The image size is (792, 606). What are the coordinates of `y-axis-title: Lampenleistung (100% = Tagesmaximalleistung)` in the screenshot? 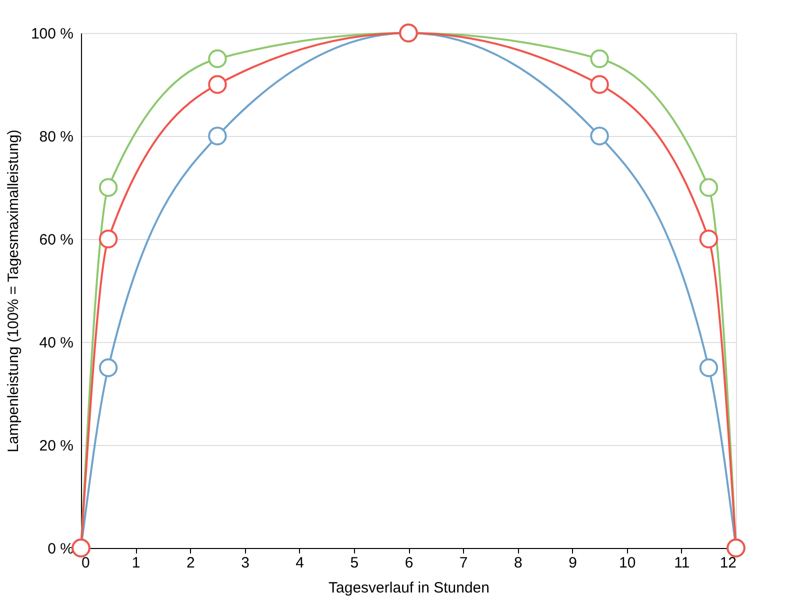 It's located at (13, 291).